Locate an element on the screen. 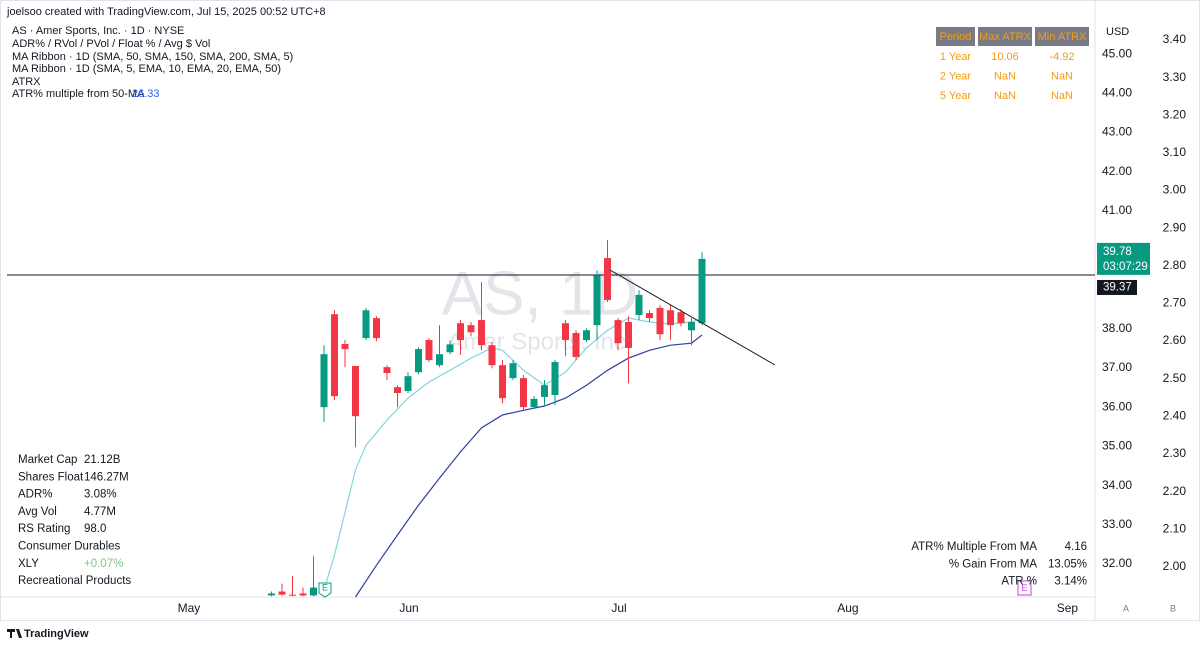 This screenshot has width=1200, height=647. trend-line is located at coordinates (692, 317).